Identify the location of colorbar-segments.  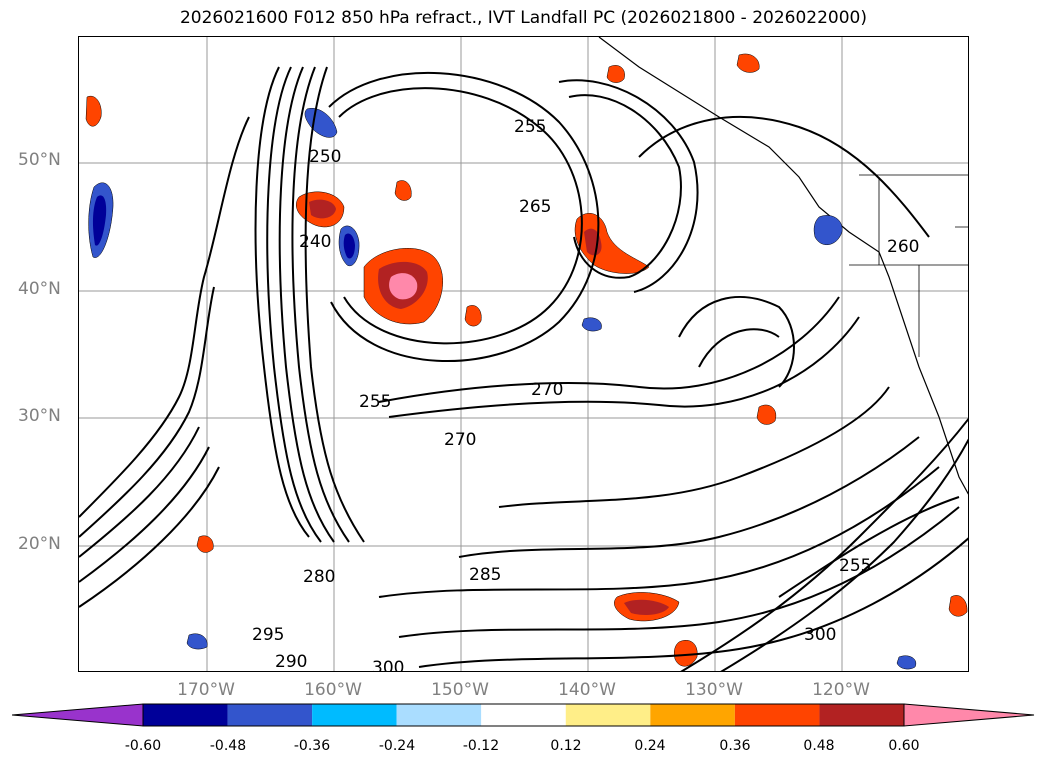
(523, 715).